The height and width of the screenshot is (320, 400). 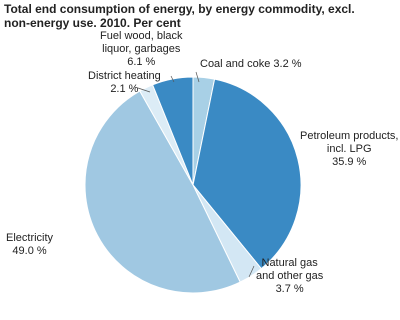 I want to click on slice-label: Electricity 49.0 %, so click(x=29, y=245).